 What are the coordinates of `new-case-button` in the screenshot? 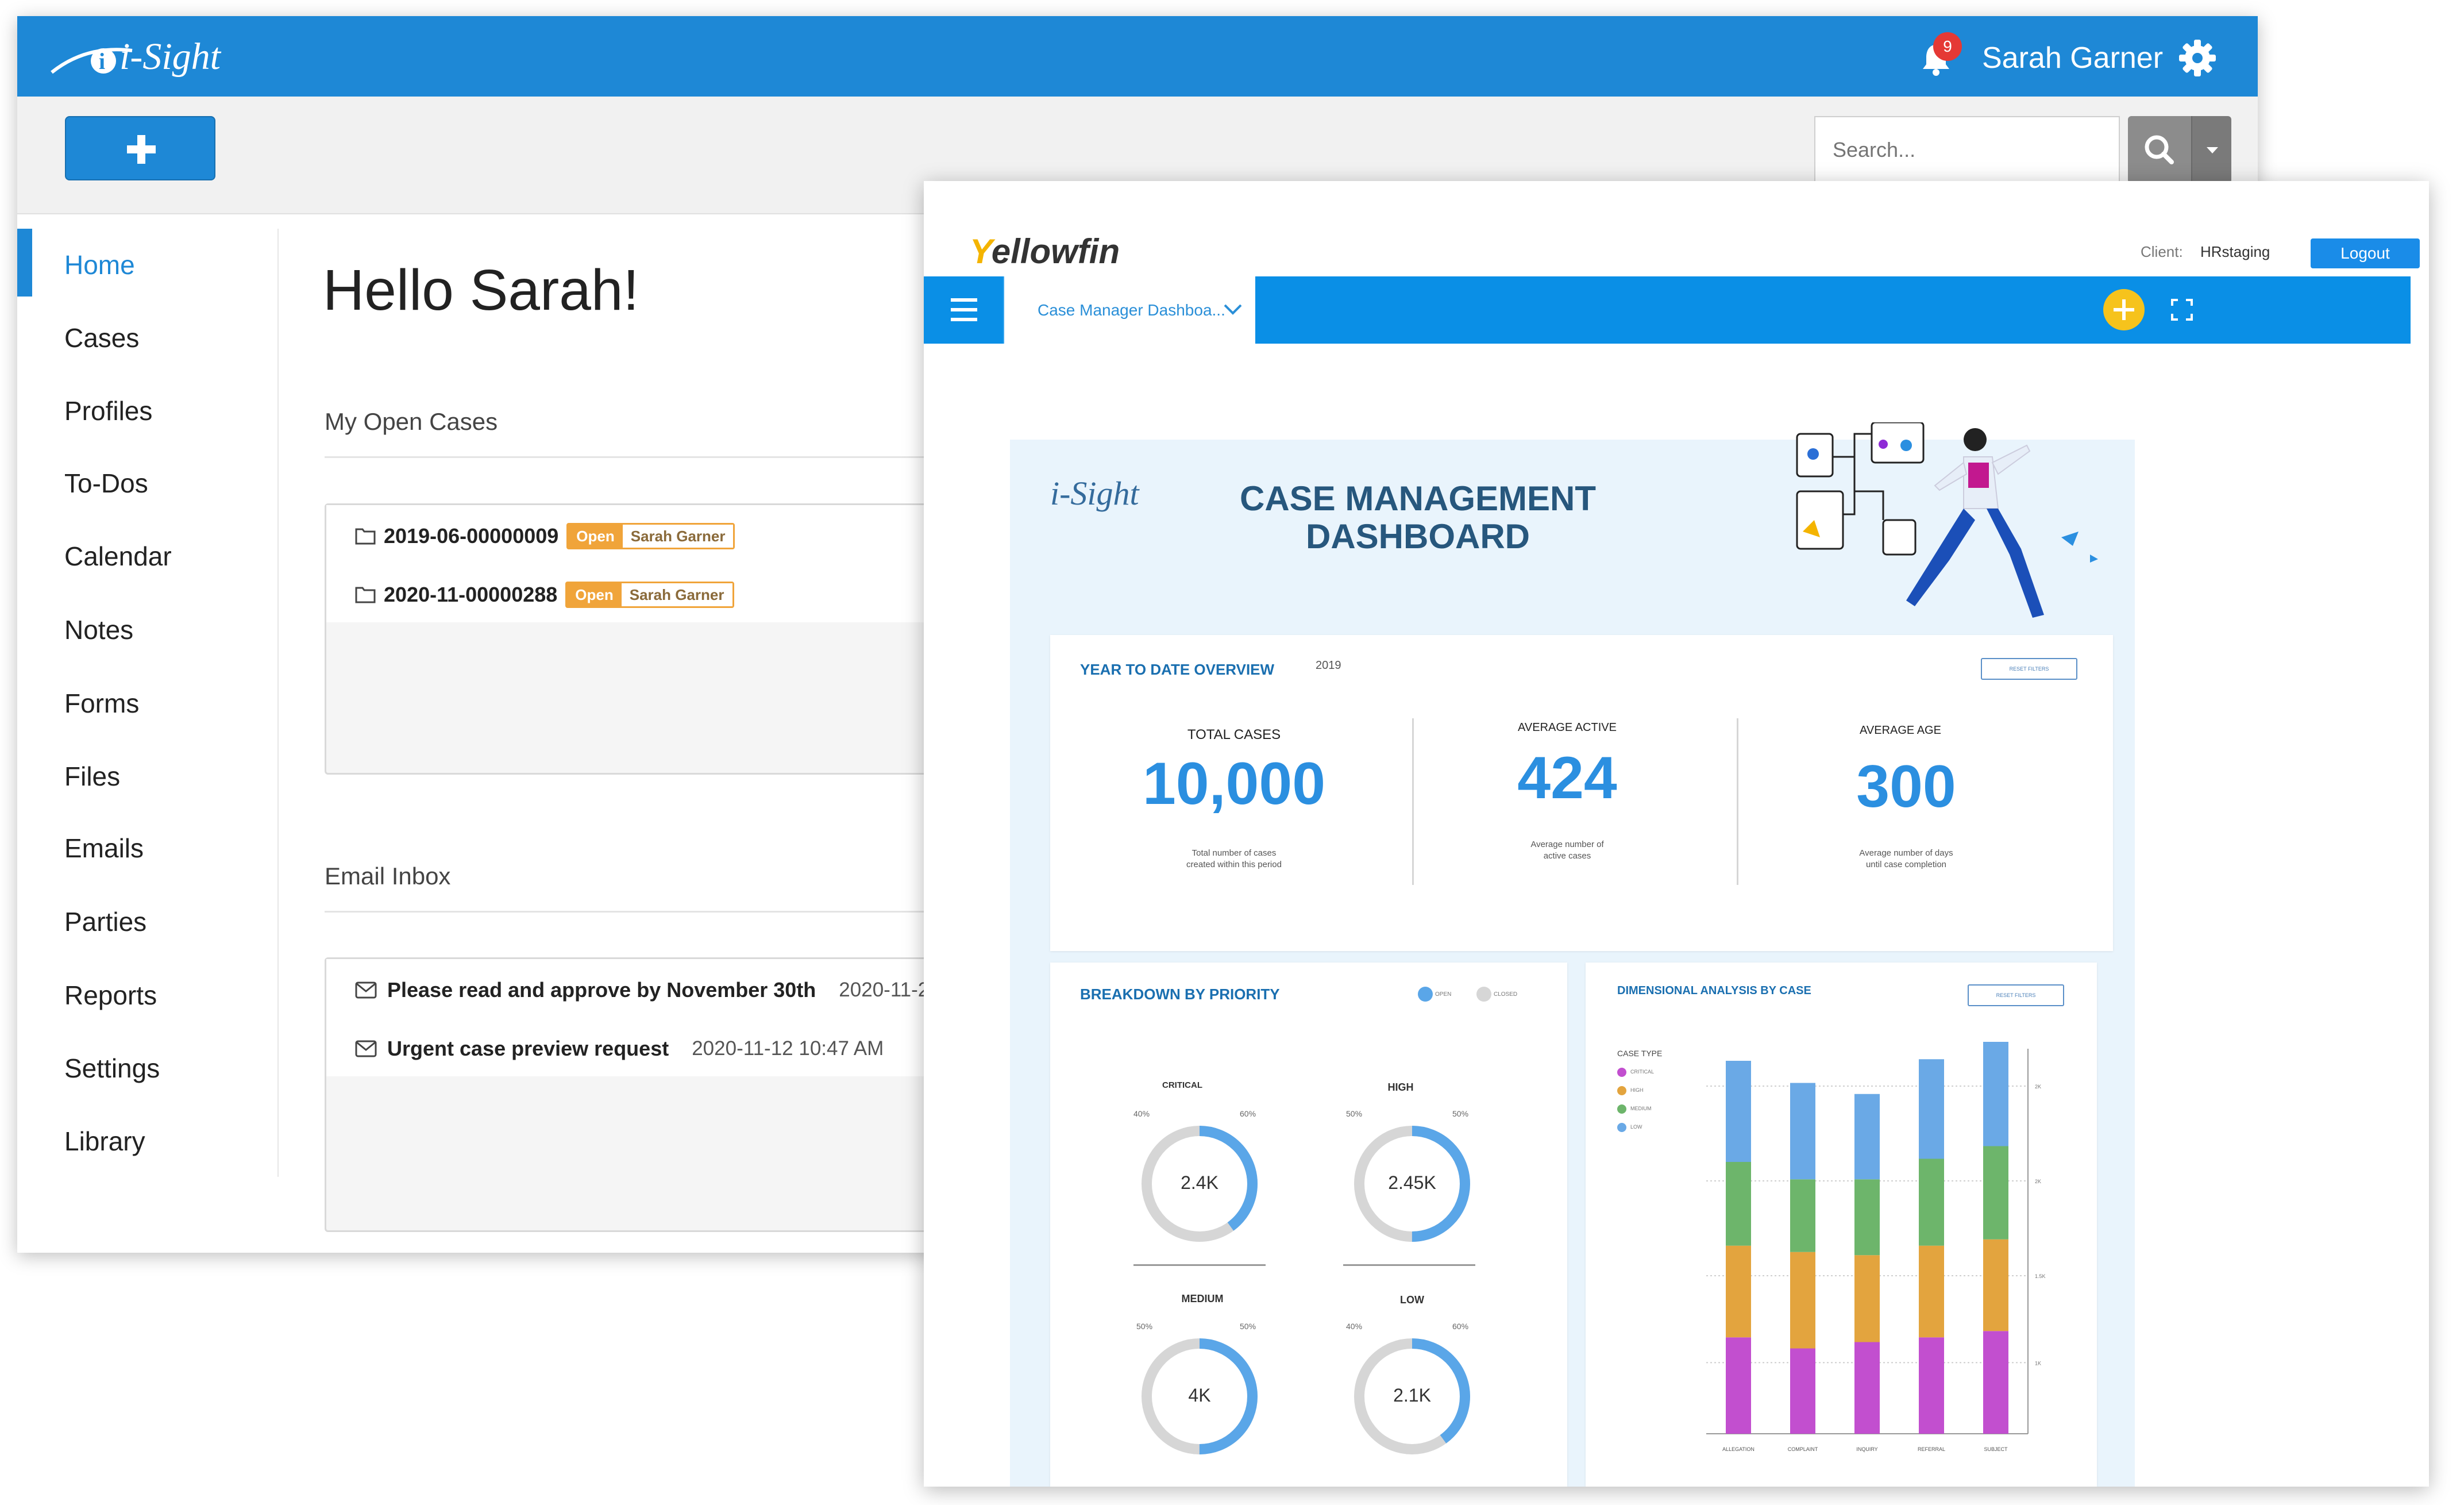 It's located at (140, 148).